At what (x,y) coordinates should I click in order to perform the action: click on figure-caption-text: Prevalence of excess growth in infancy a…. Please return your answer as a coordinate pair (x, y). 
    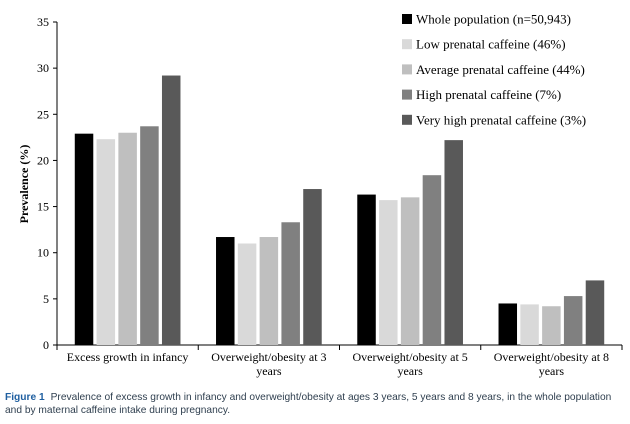
    Looking at the image, I should click on (308, 404).